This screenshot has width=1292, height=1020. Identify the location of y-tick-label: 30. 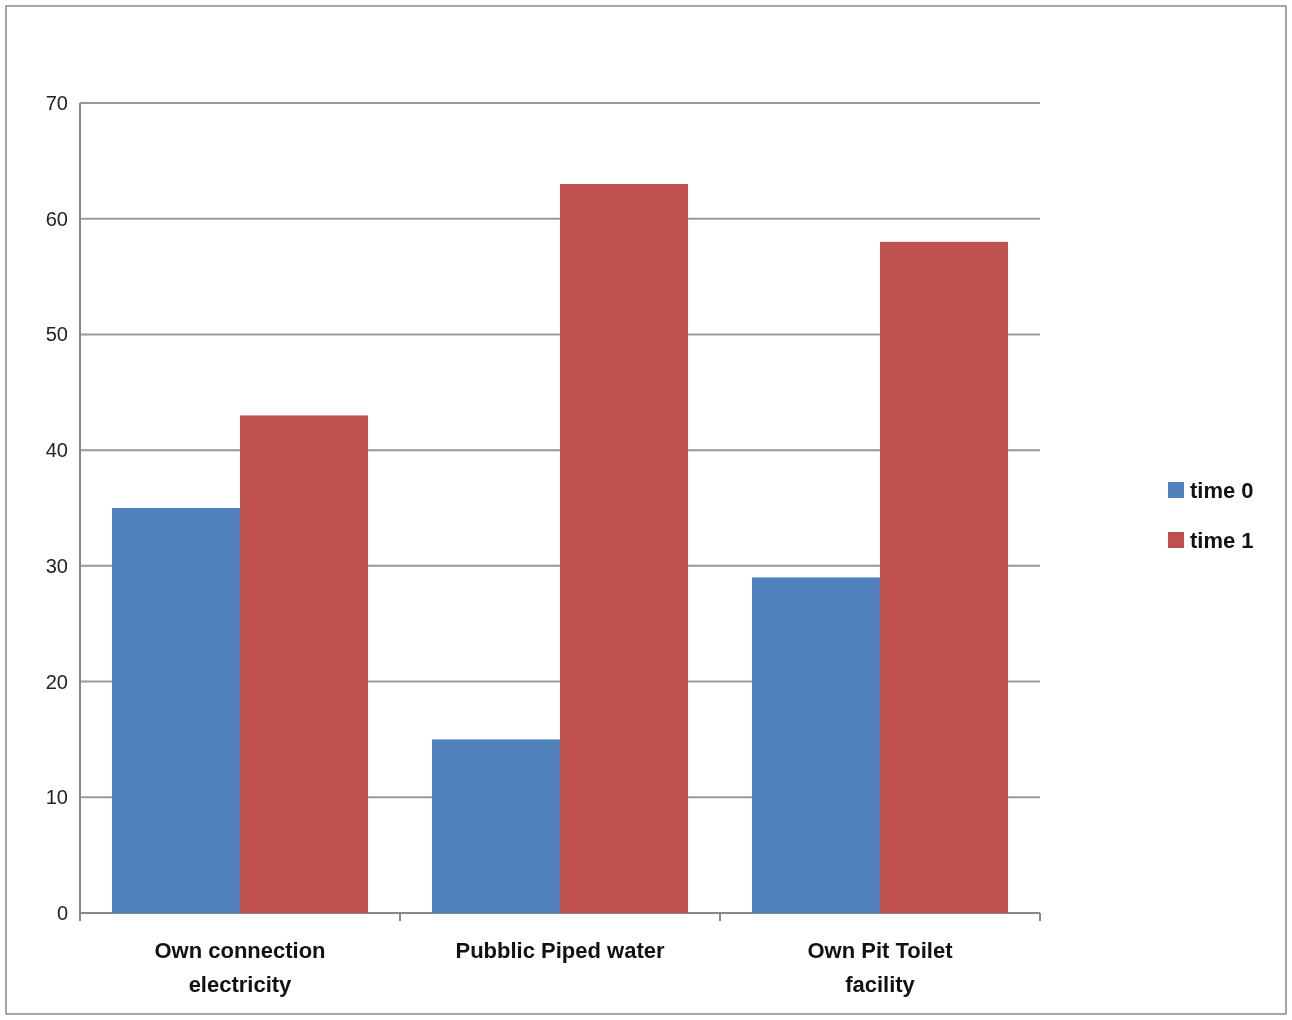
(56, 565).